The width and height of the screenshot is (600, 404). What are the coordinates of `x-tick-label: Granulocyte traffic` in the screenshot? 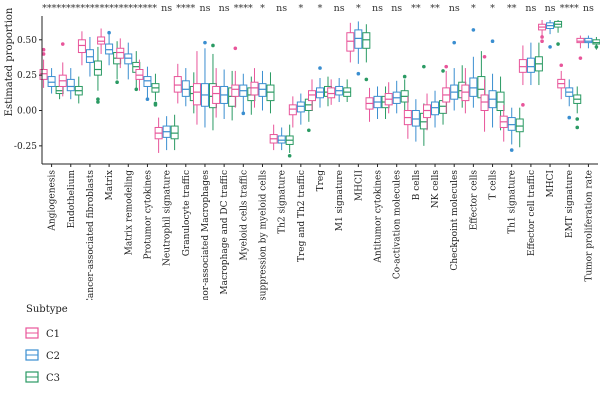 It's located at (187, 213).